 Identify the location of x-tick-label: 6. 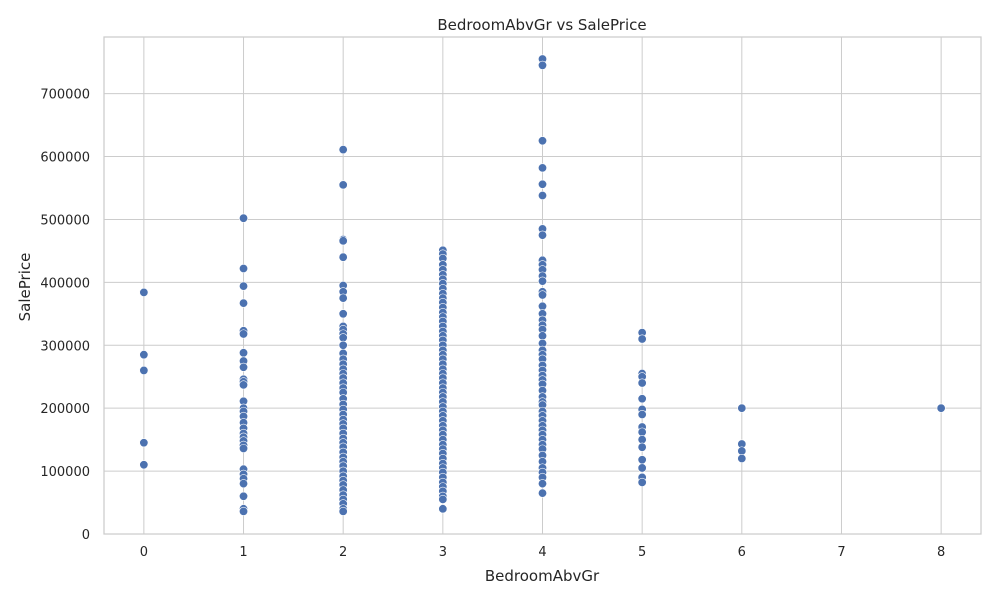
(742, 552).